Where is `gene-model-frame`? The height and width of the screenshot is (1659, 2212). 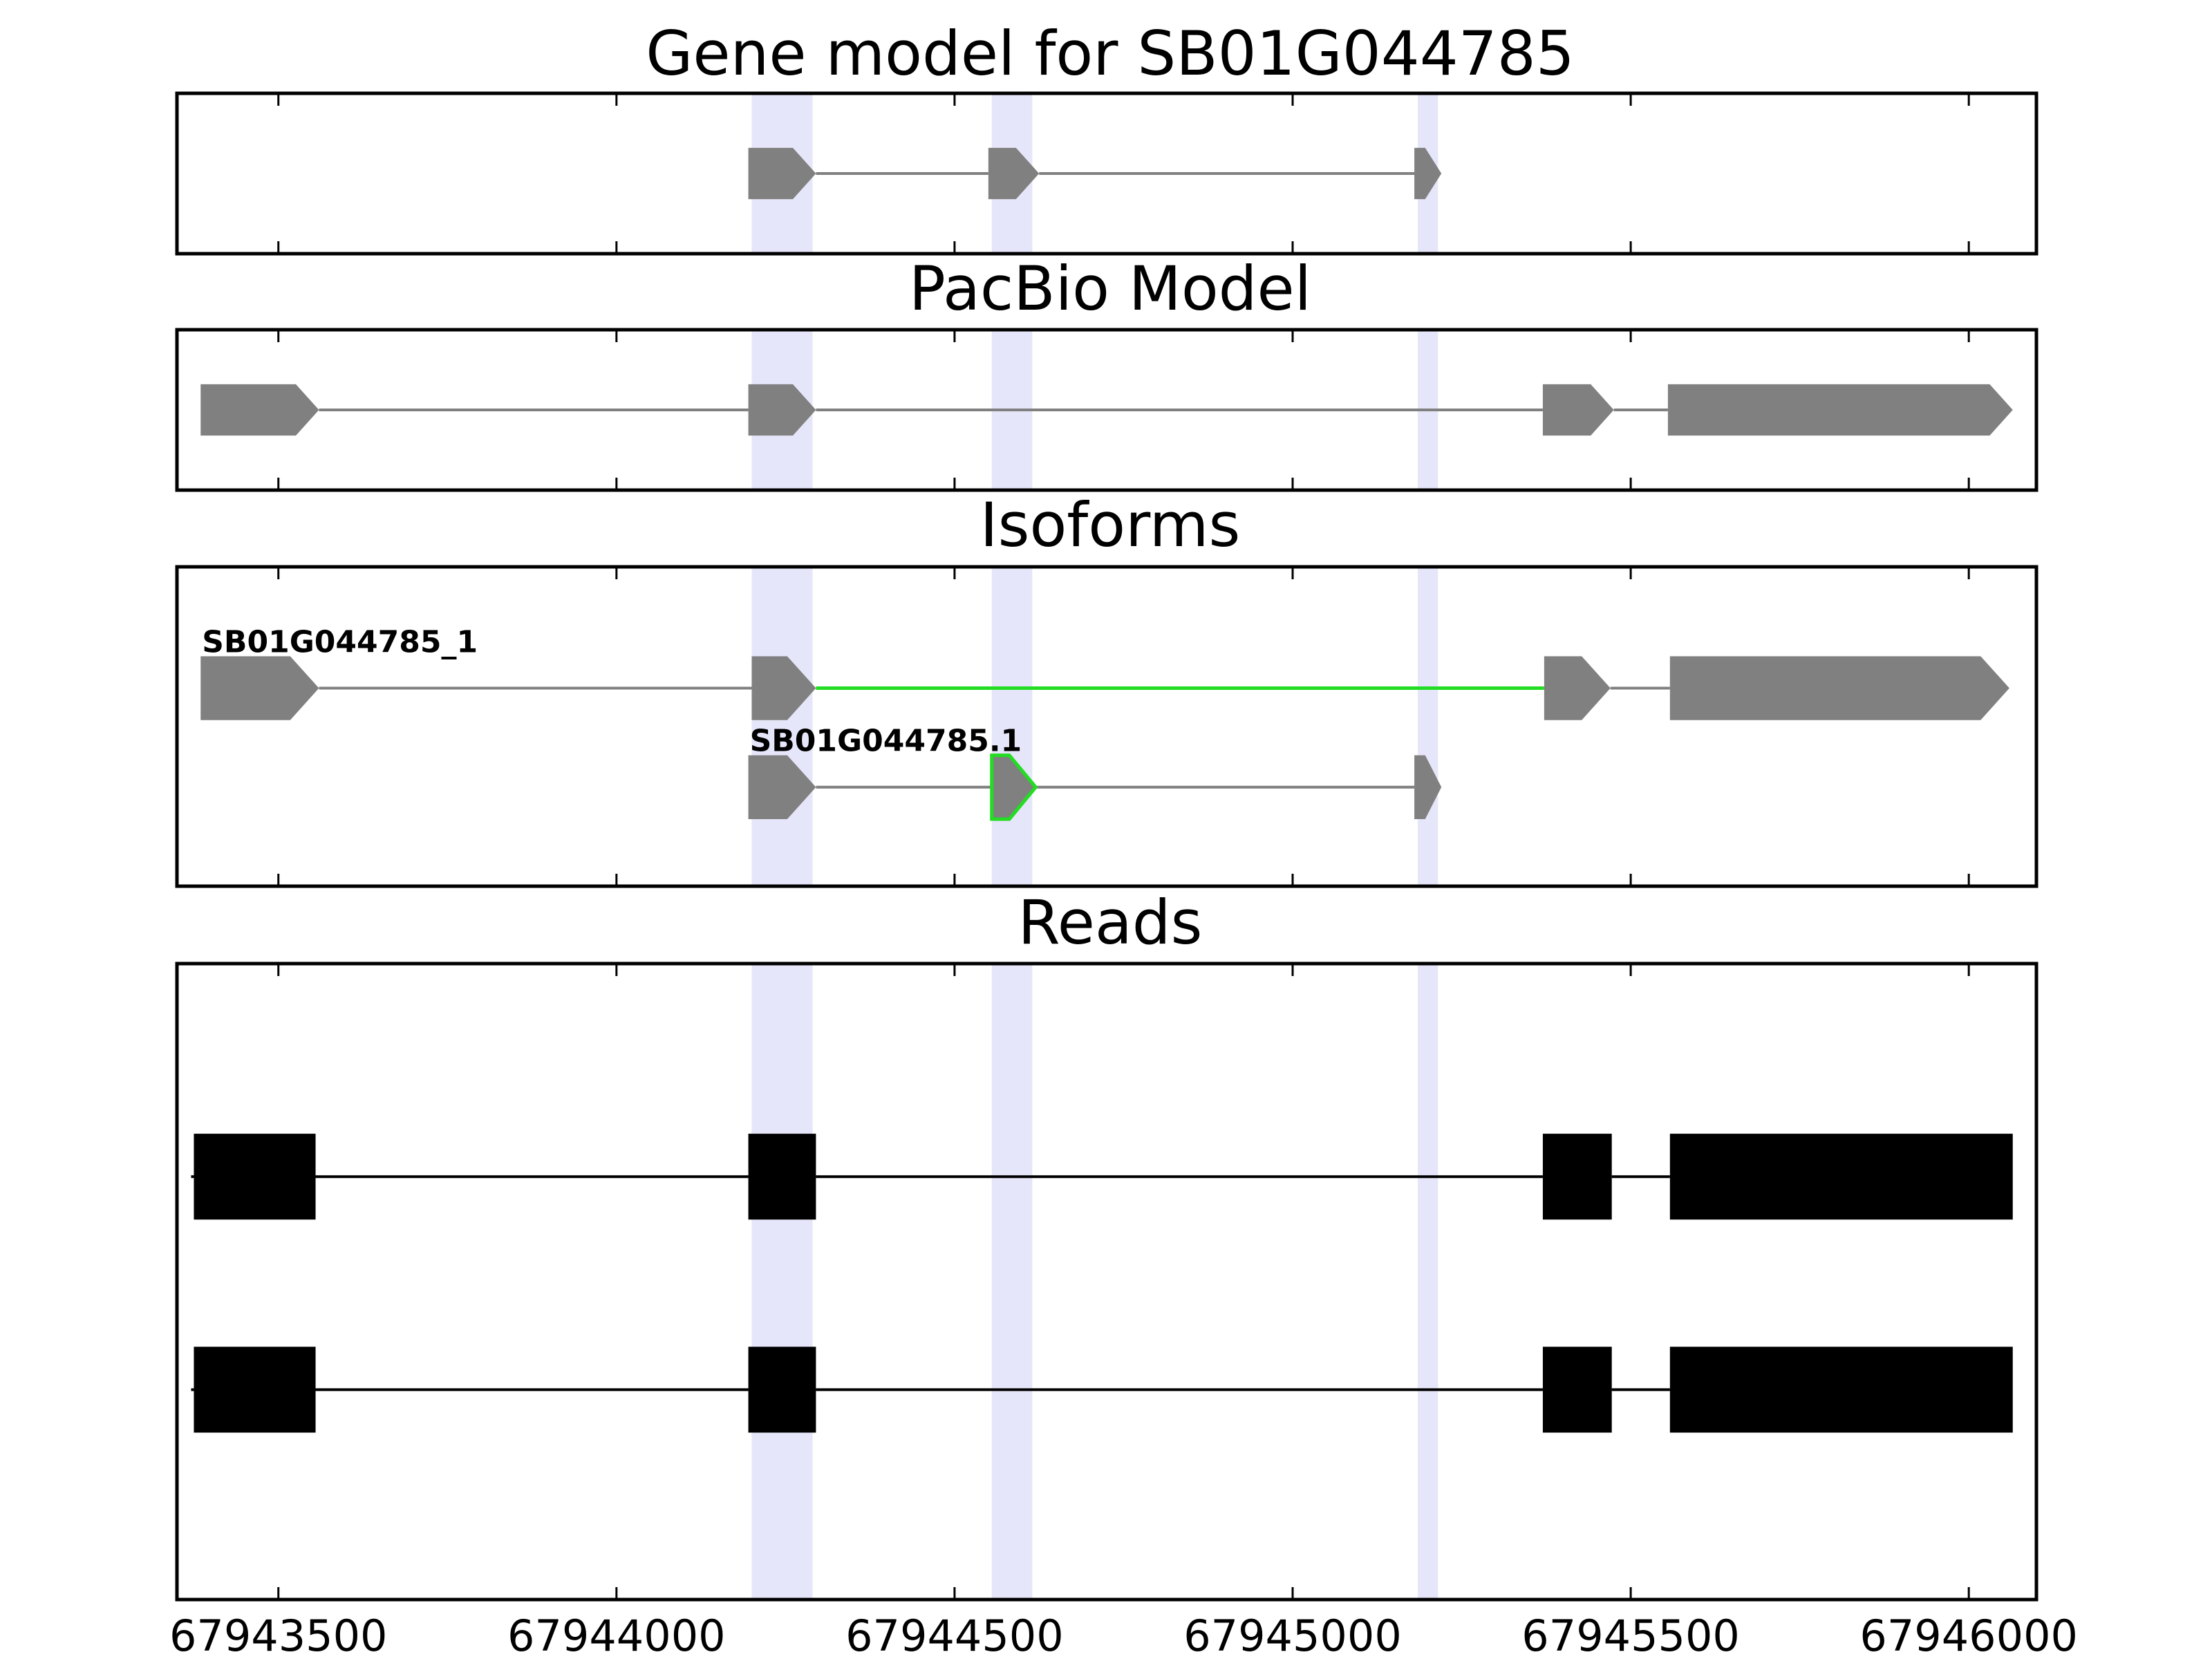
gene-model-frame is located at coordinates (1106, 174).